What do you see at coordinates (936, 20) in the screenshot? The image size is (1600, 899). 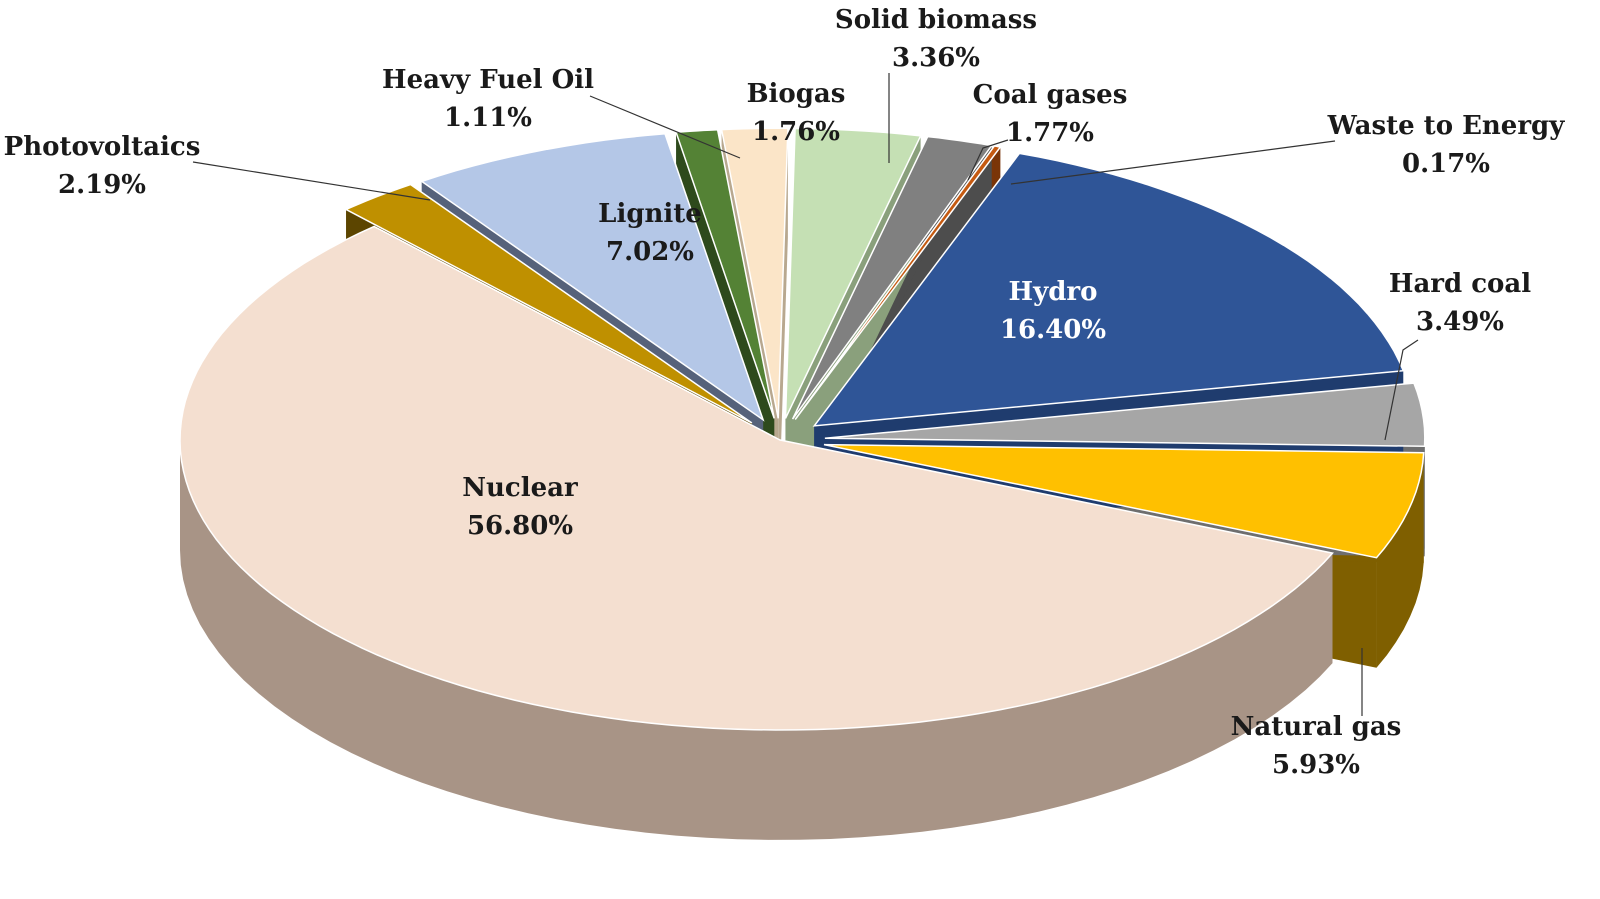 I see `slice-name-label-solid-biomass: Solid biomass` at bounding box center [936, 20].